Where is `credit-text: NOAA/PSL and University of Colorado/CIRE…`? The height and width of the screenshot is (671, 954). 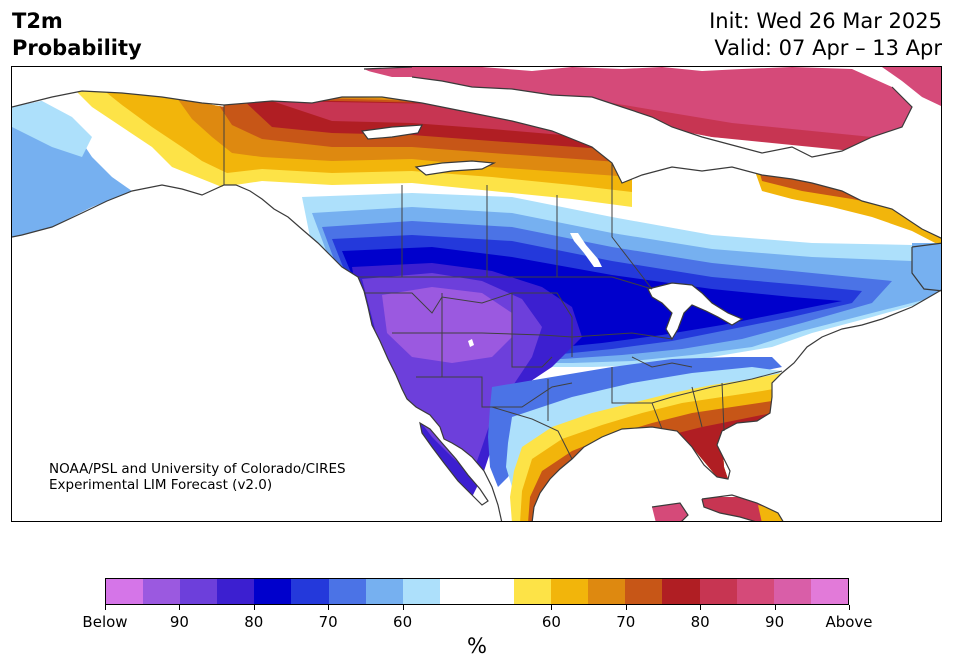
credit-text: NOAA/PSL and University of Colorado/CIRE… is located at coordinates (197, 477).